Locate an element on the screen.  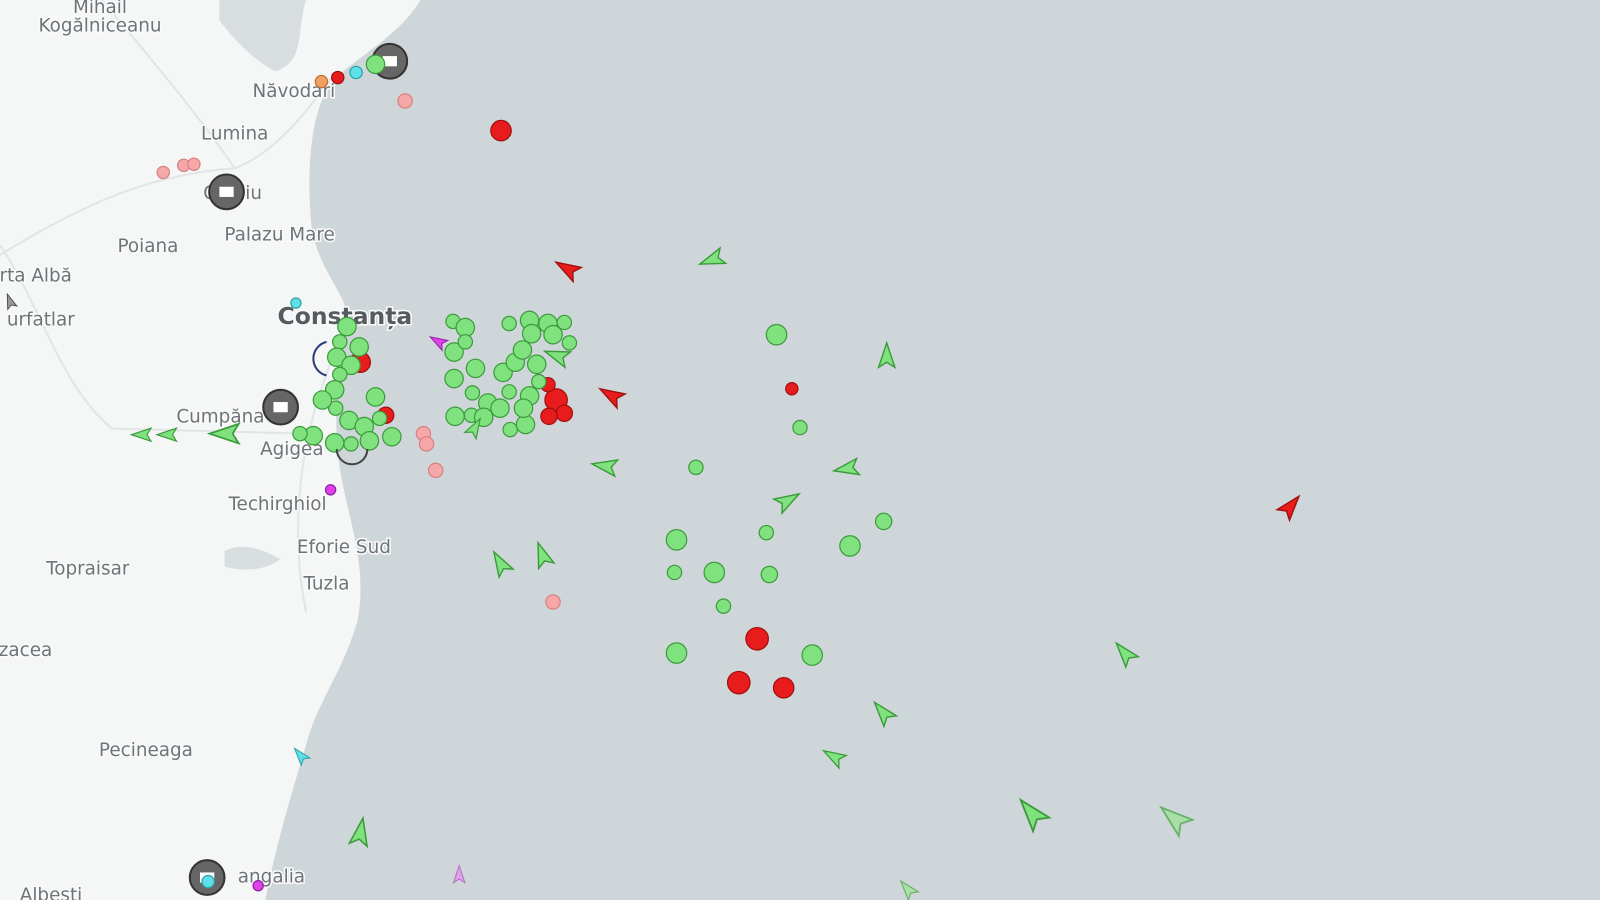
port-icon is located at coordinates (226, 191).